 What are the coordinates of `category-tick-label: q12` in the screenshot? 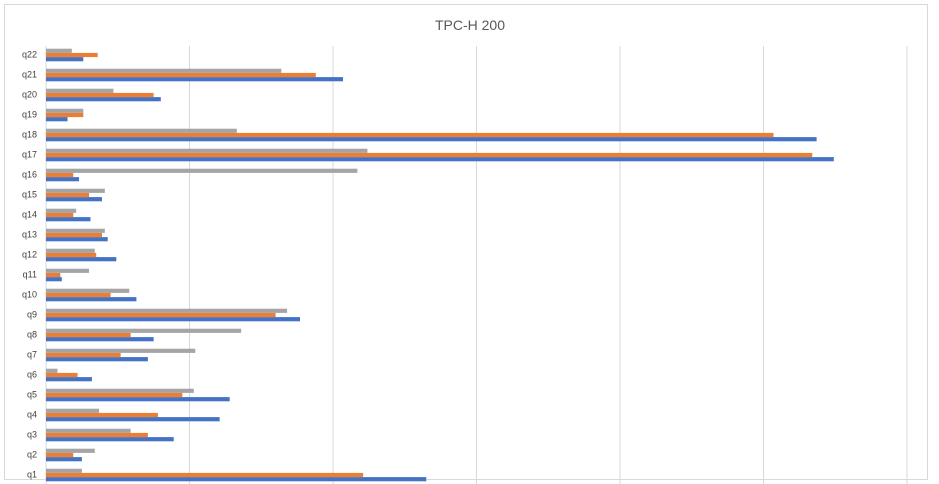 It's located at (29, 254).